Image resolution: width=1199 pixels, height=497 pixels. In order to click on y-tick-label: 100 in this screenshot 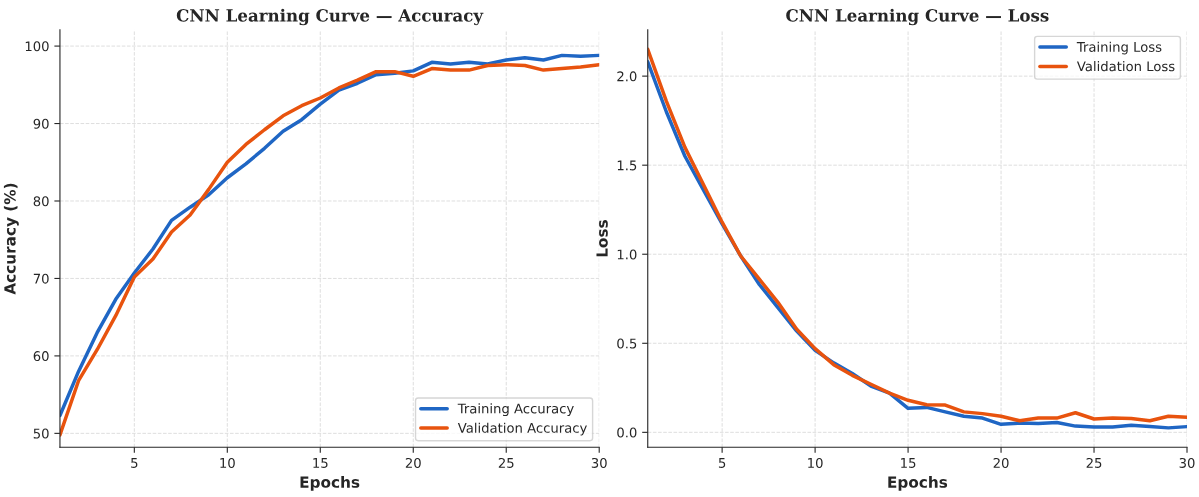, I will do `click(37, 46)`.